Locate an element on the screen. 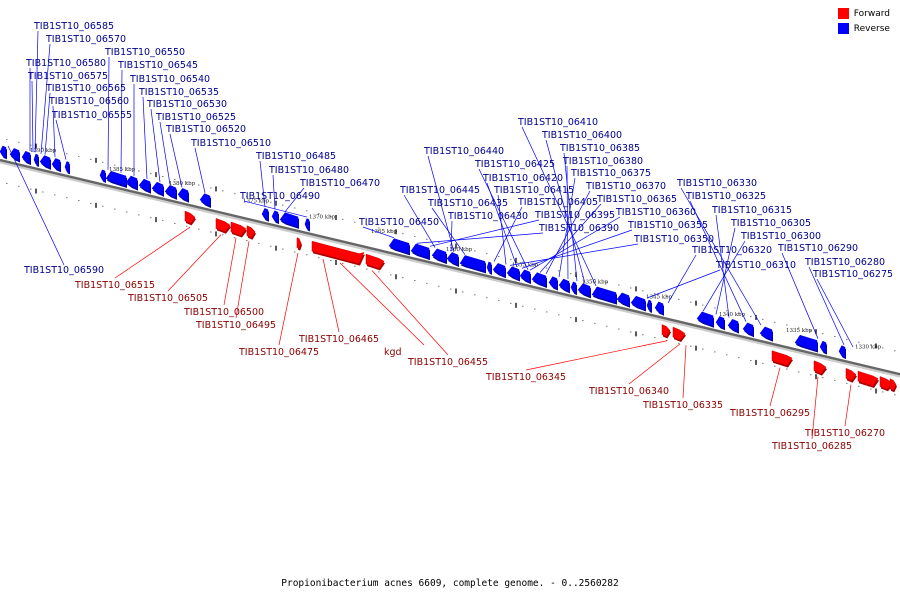 The image size is (900, 600). reverse-gene-label: TIB1ST10_06510 is located at coordinates (230, 143).